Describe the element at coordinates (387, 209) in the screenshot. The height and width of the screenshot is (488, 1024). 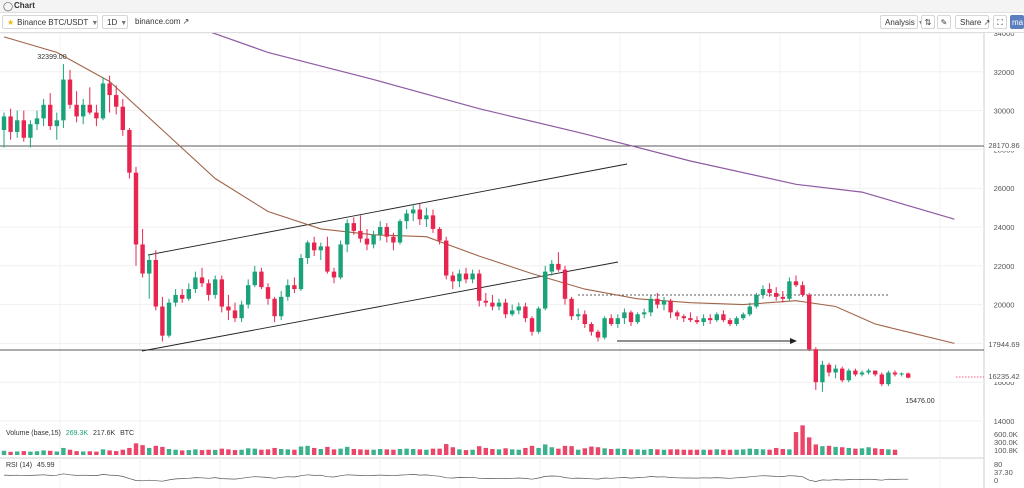
I see `channel-upper-trendline` at that location.